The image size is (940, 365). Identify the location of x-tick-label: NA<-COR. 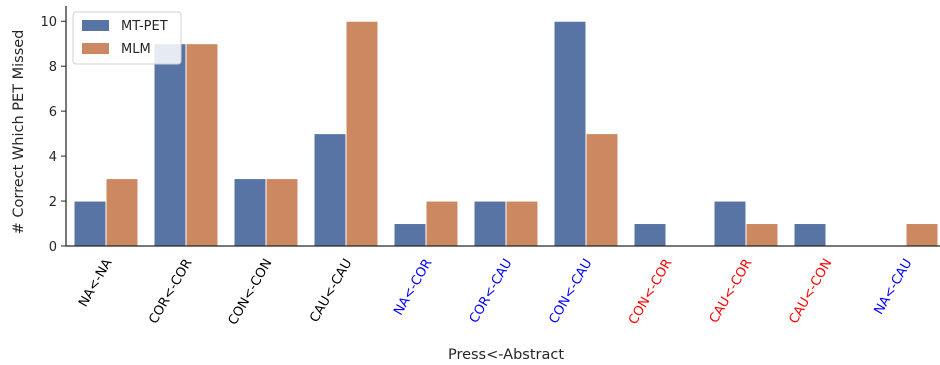
(413, 288).